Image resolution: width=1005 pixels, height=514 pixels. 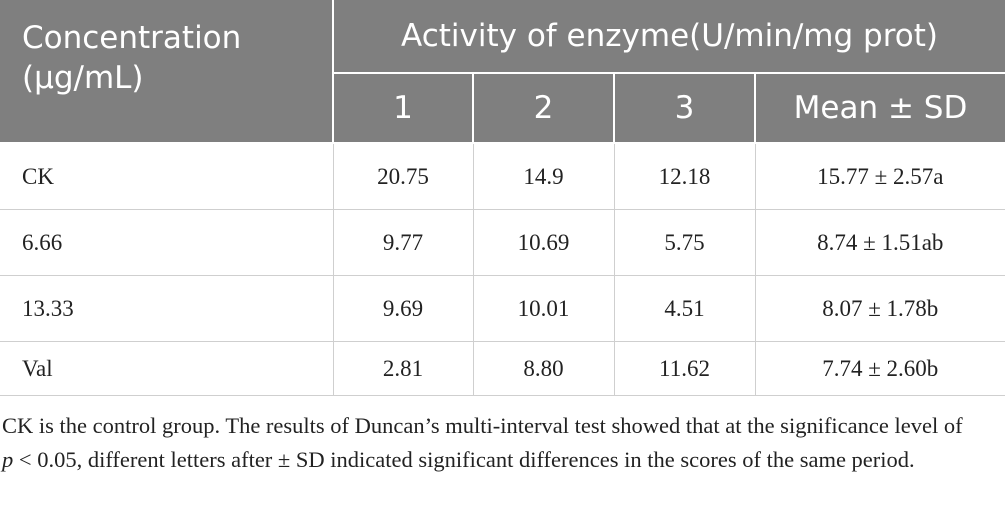 I want to click on table-cell: 8.07 ± 1.78b, so click(x=879, y=308).